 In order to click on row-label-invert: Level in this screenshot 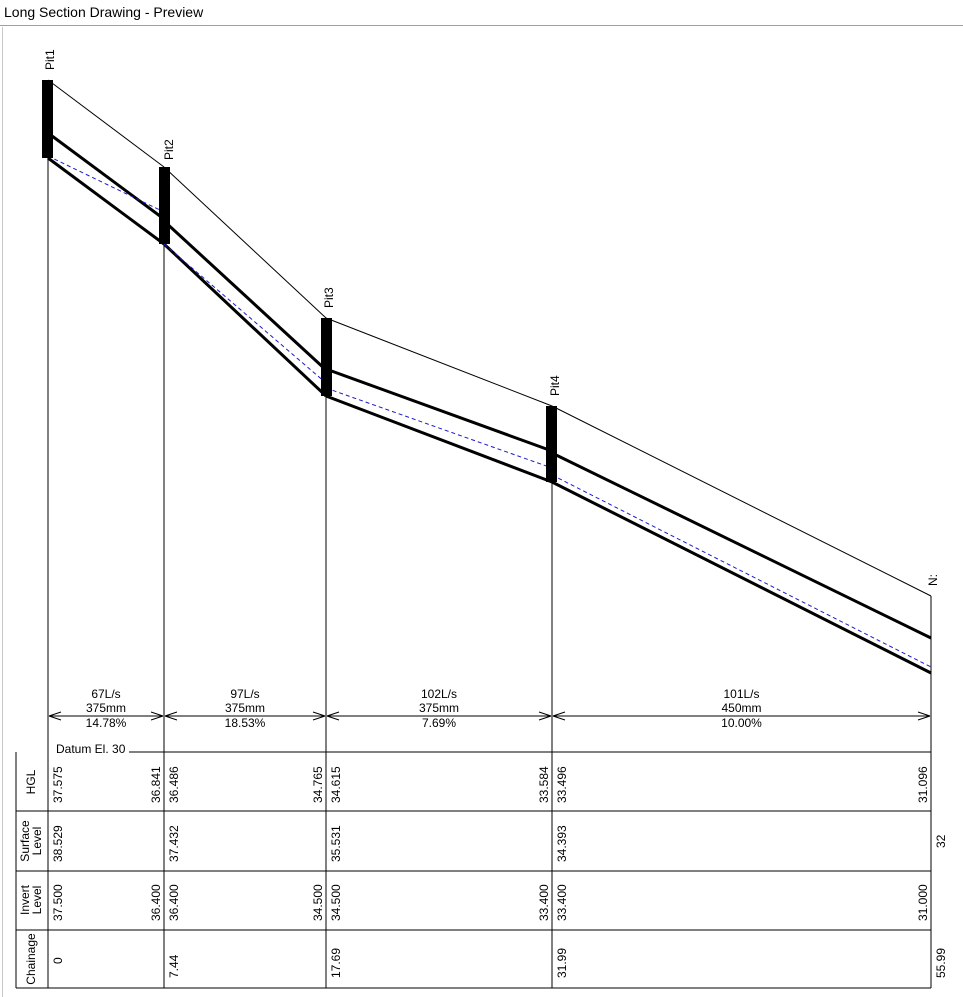, I will do `click(37, 900)`.